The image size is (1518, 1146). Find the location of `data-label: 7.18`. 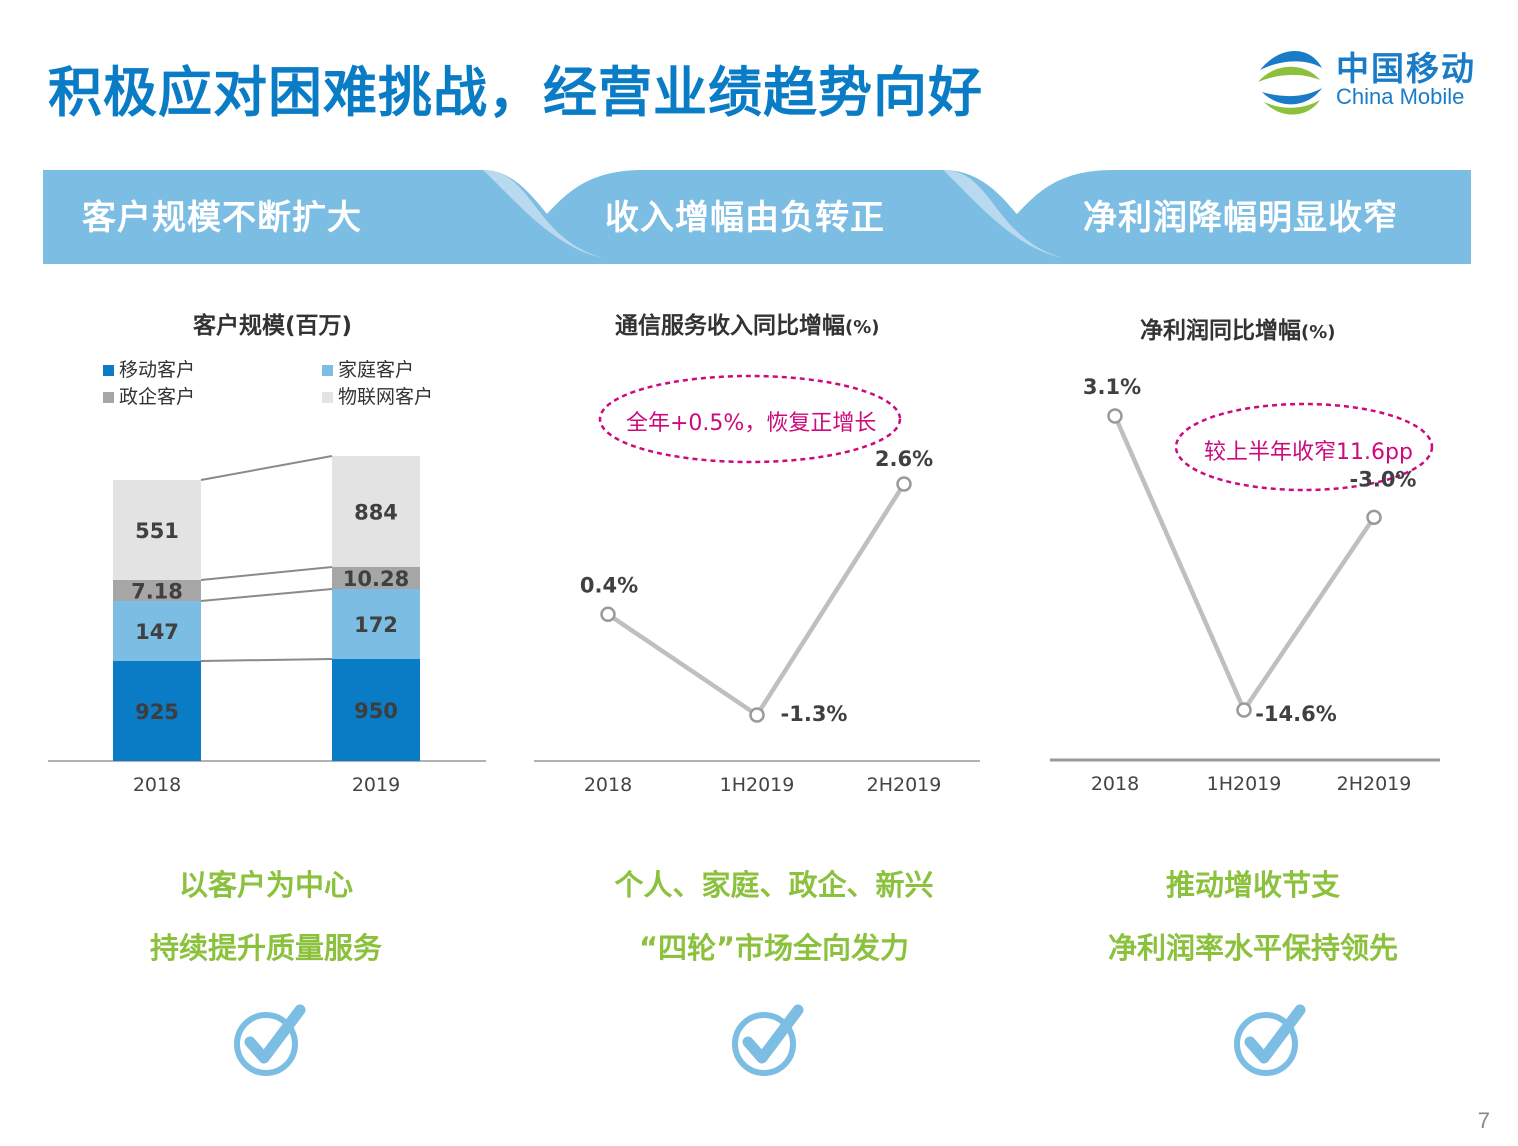

data-label: 7.18 is located at coordinates (157, 592).